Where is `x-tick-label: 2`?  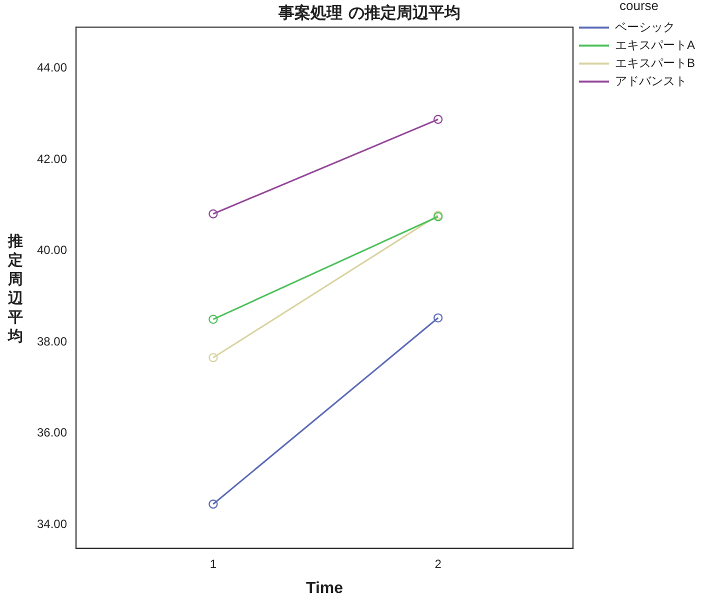
x-tick-label: 2 is located at coordinates (438, 563).